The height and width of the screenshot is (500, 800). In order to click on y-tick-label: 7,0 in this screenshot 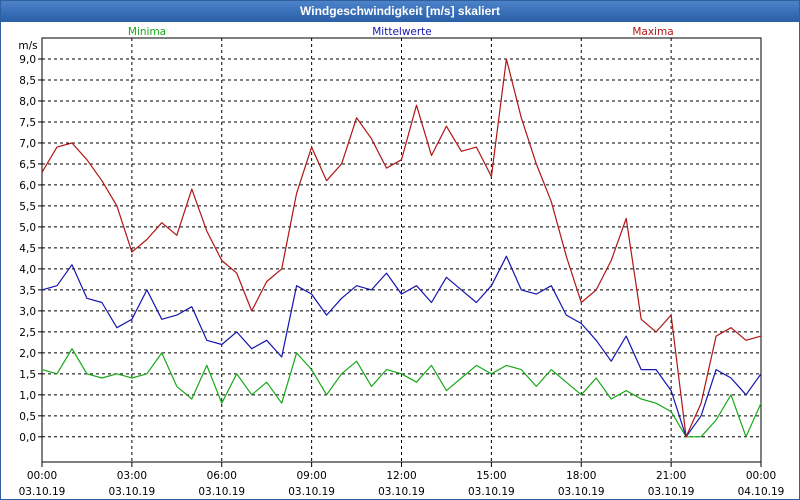, I will do `click(27, 144)`.